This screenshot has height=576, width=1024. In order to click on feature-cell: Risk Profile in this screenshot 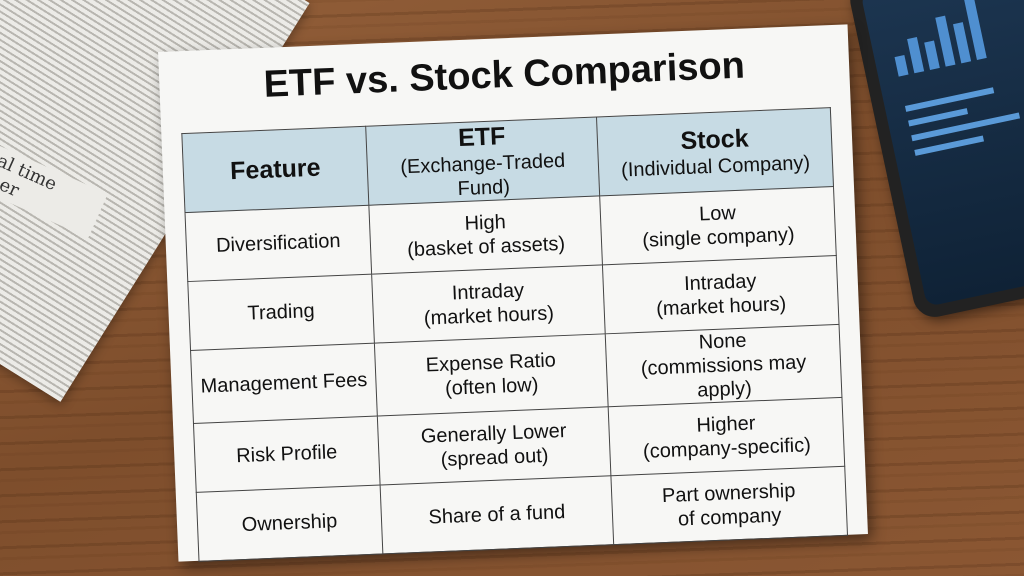, I will do `click(287, 454)`.